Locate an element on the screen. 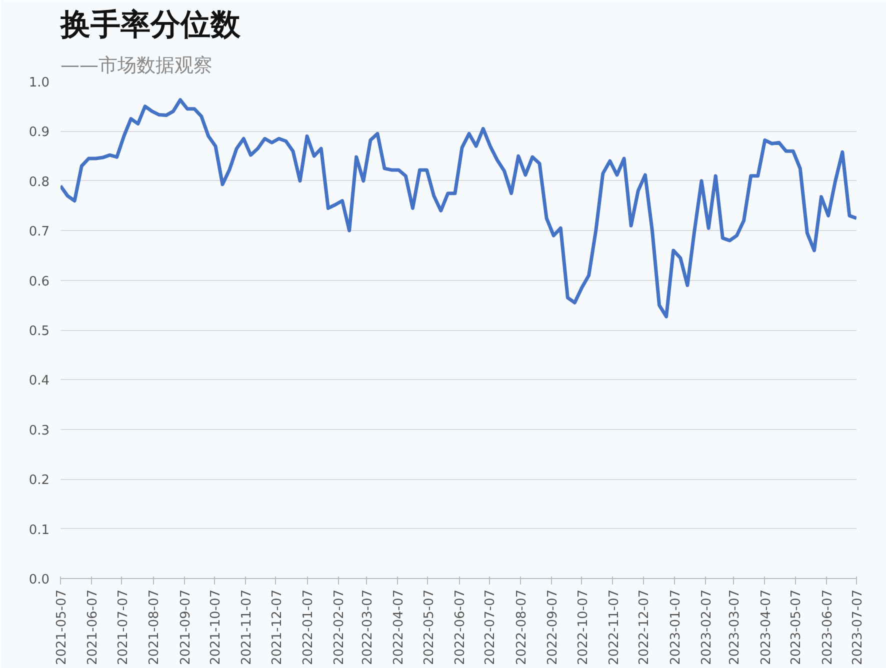 The height and width of the screenshot is (668, 886). x-tick-label: 2023-03-07 is located at coordinates (735, 627).